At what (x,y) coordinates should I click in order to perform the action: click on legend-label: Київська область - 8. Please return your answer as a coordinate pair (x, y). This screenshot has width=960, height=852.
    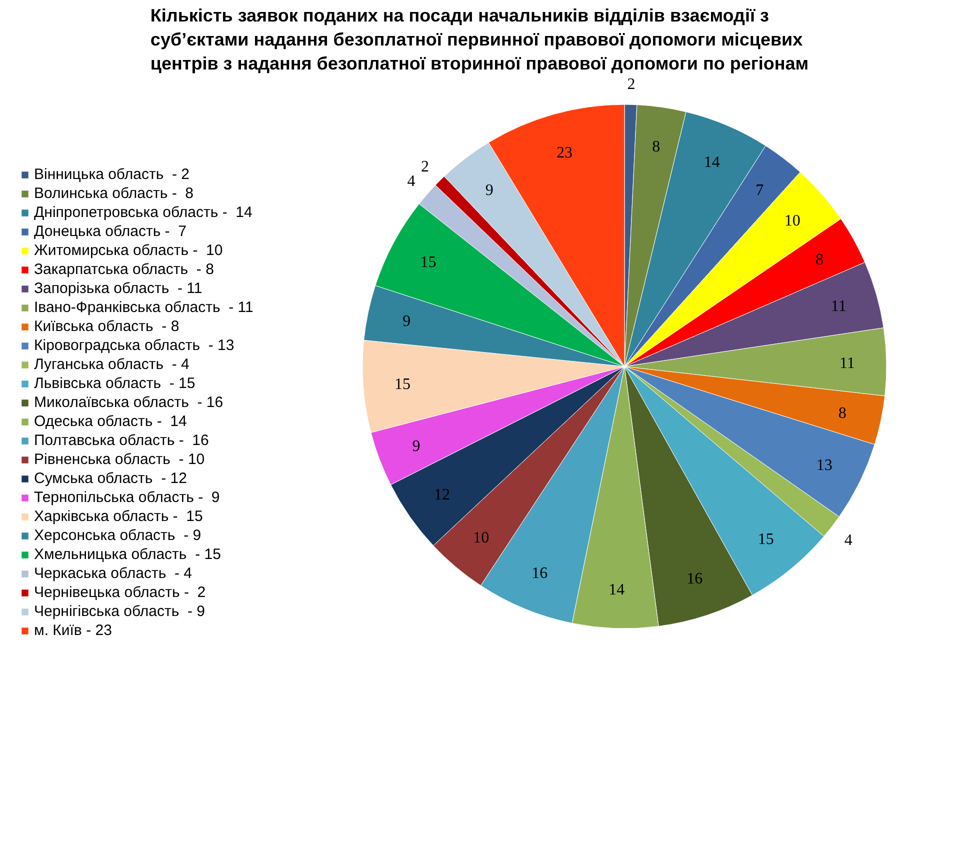
    Looking at the image, I should click on (107, 326).